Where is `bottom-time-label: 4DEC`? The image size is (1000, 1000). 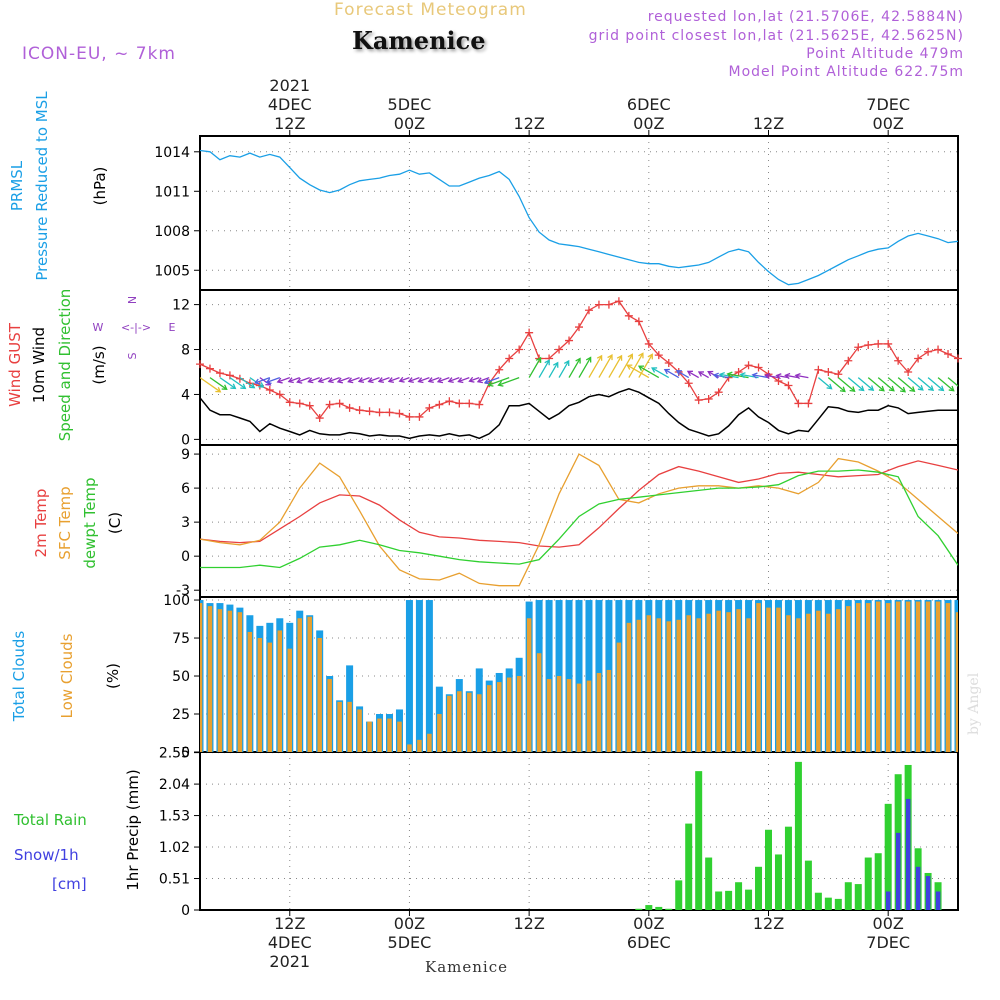 bottom-time-label: 4DEC is located at coordinates (290, 942).